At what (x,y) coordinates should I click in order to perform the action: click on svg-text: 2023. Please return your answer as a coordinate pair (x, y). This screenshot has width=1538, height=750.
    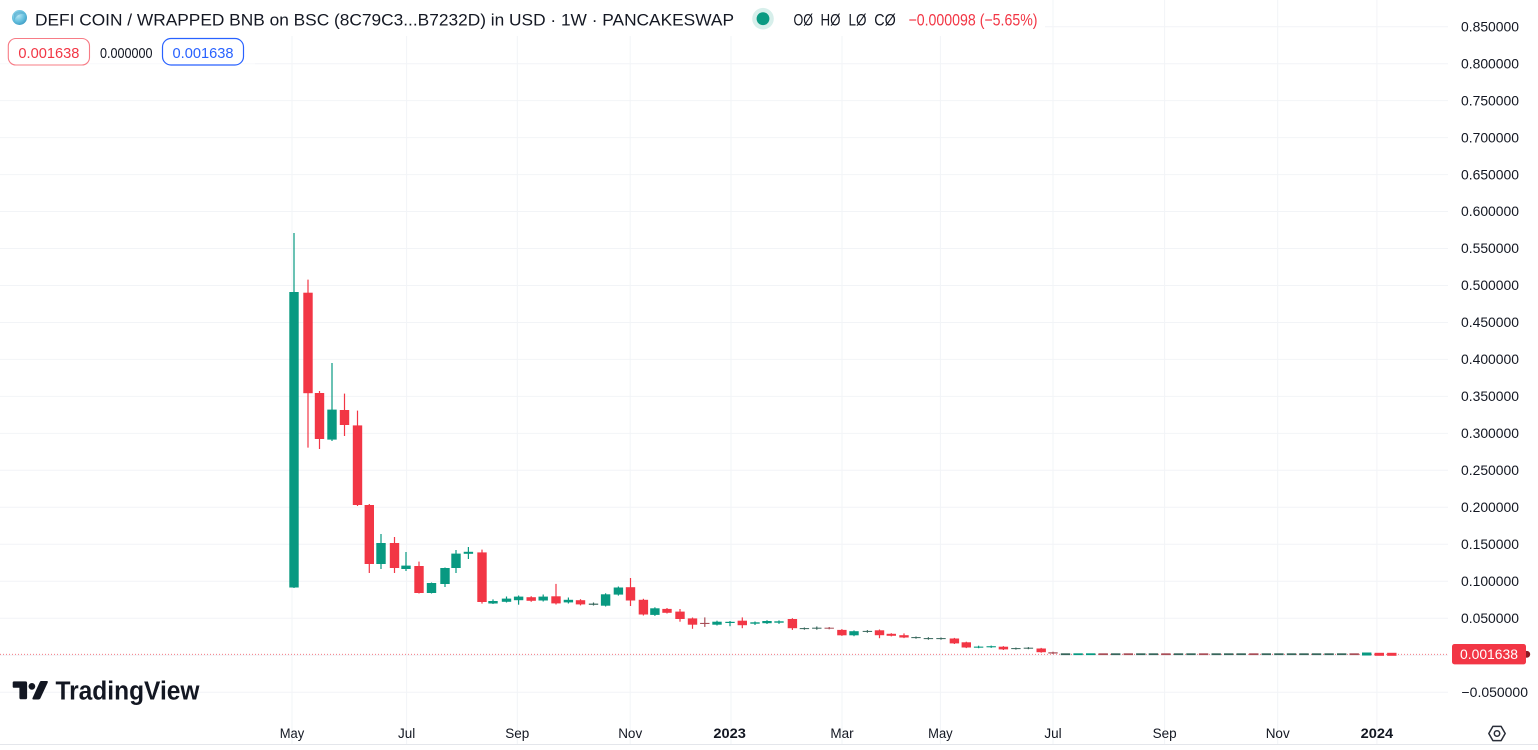
    Looking at the image, I should click on (729, 733).